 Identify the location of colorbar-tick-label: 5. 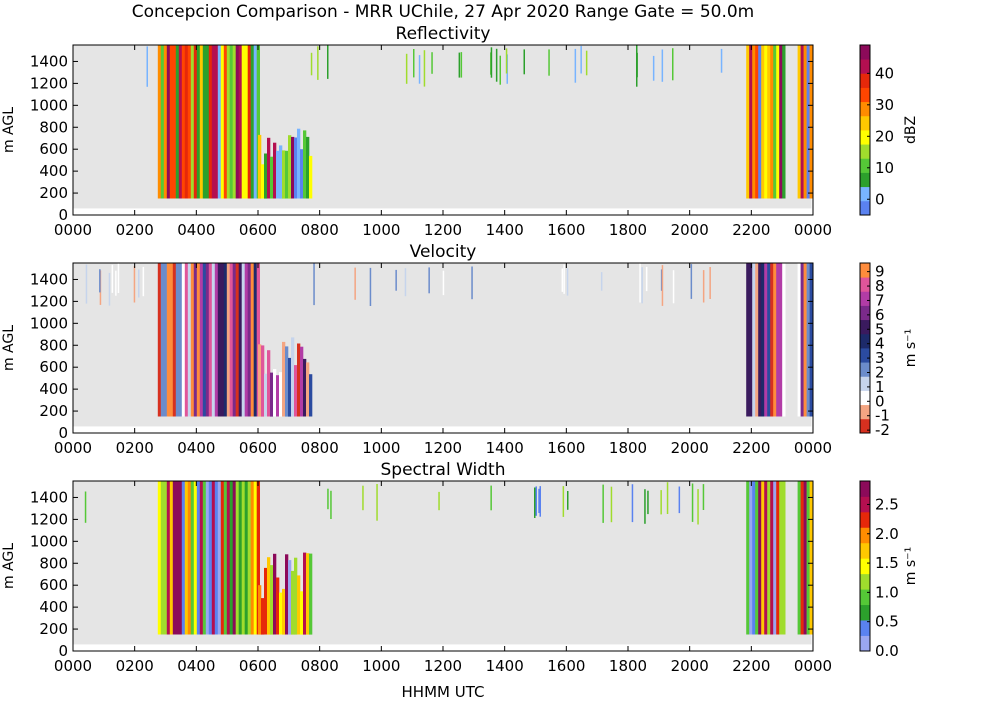
(880, 329).